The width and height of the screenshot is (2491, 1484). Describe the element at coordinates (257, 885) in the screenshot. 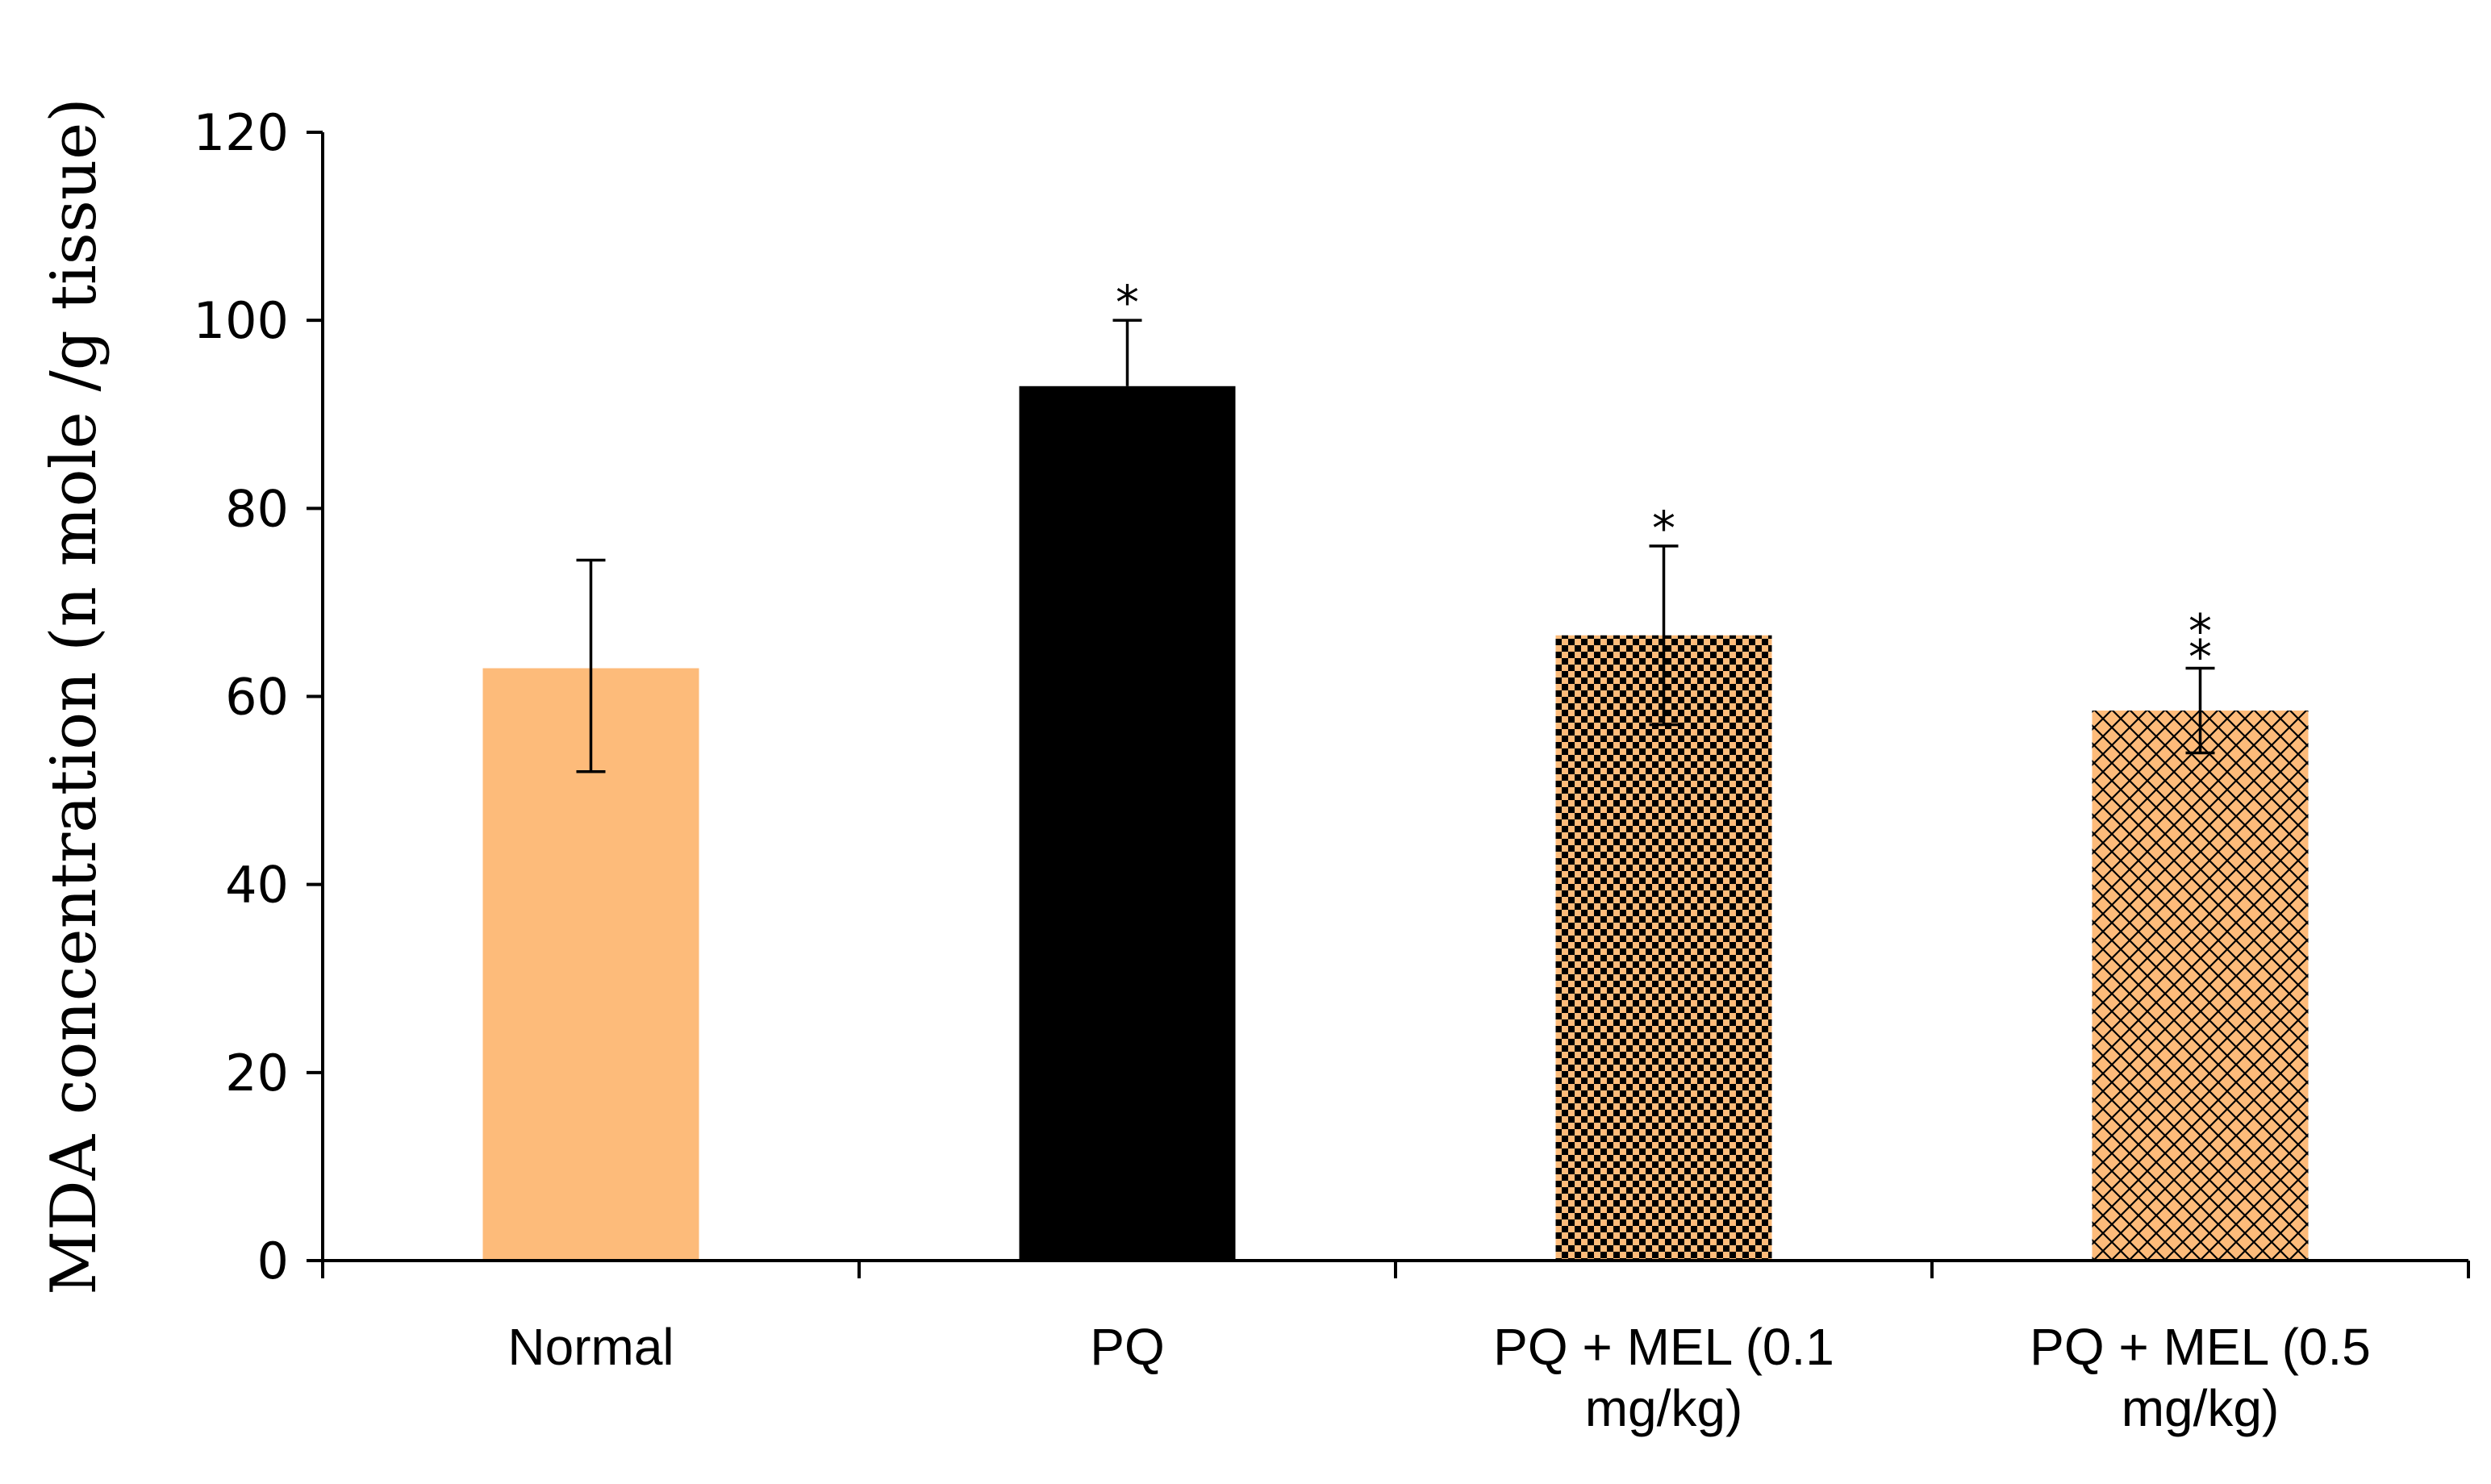

I see `y-tick-label: 40` at that location.